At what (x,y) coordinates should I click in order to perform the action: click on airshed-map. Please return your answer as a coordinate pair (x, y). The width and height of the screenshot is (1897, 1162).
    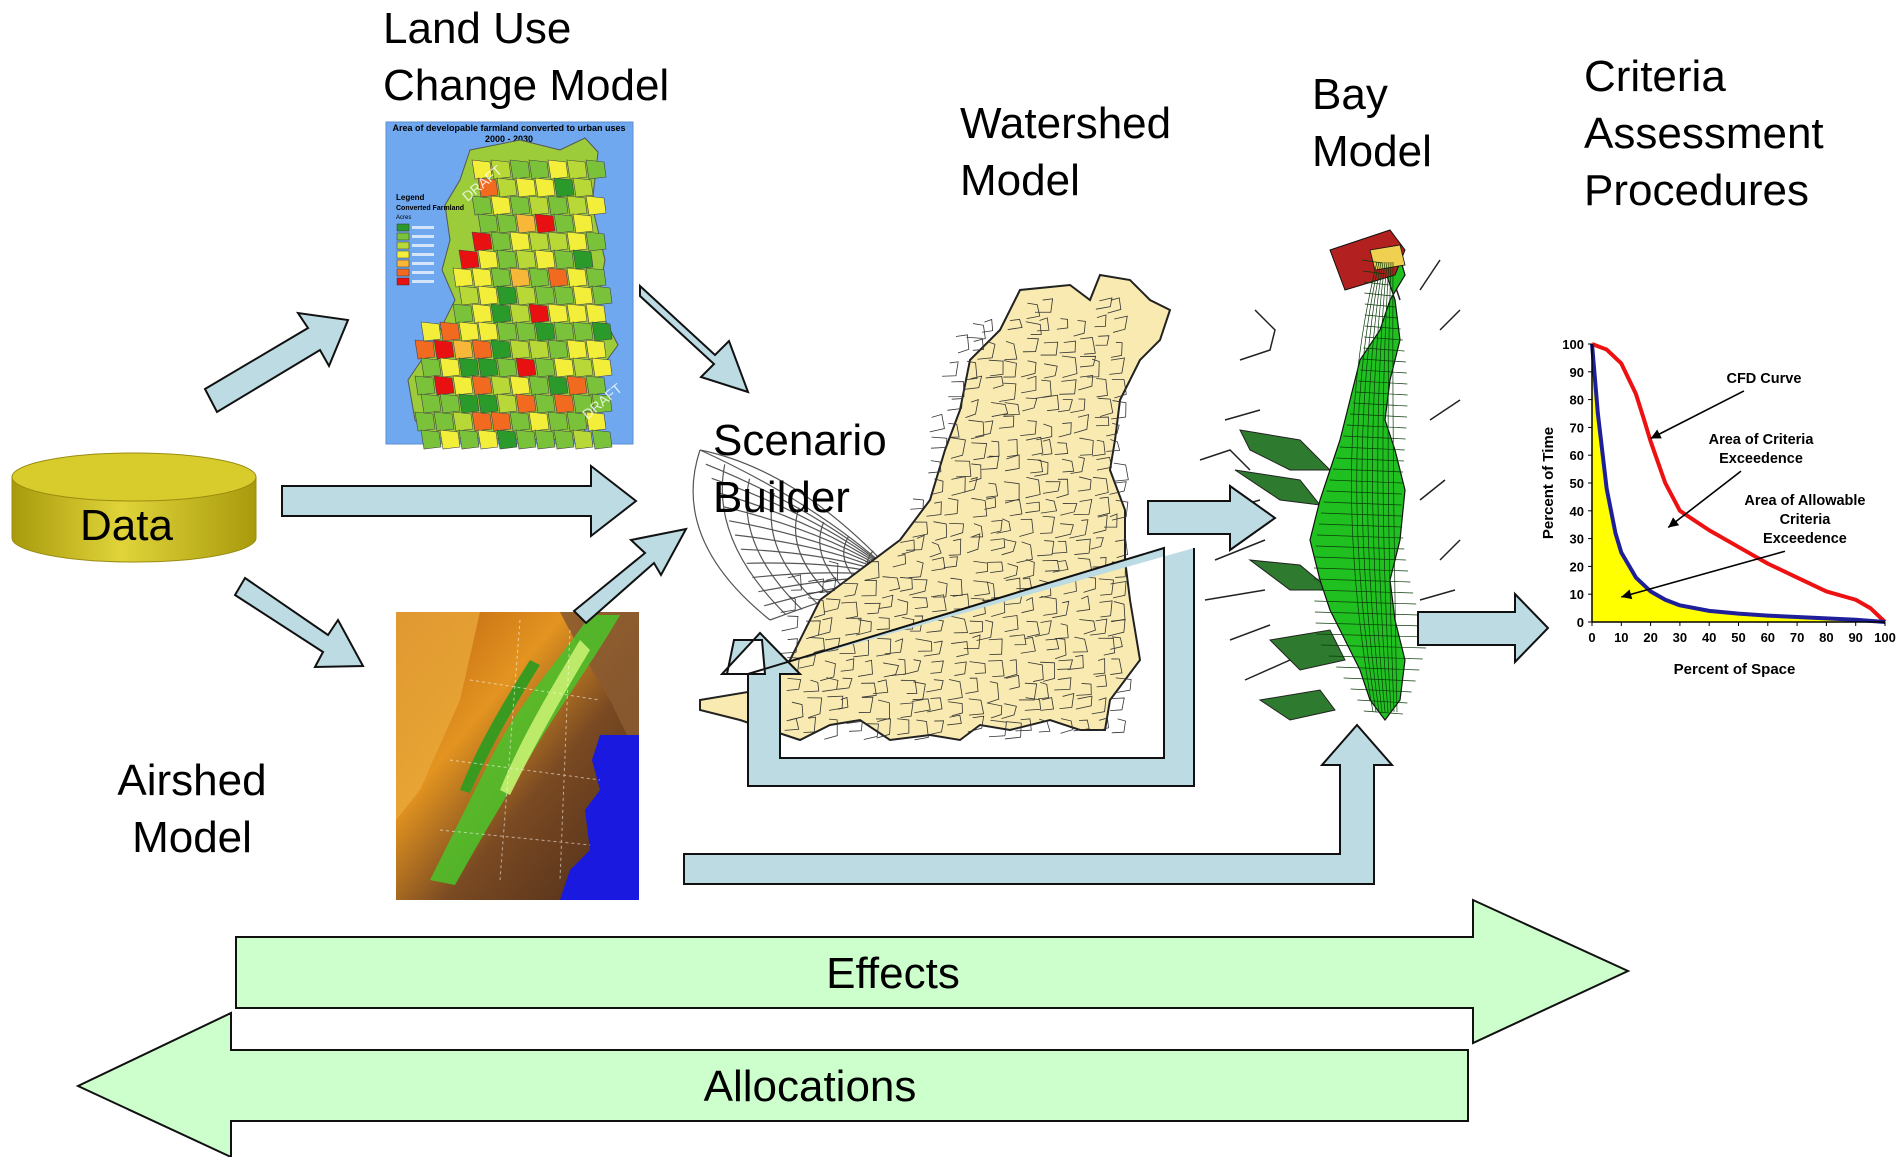
    Looking at the image, I should click on (517, 756).